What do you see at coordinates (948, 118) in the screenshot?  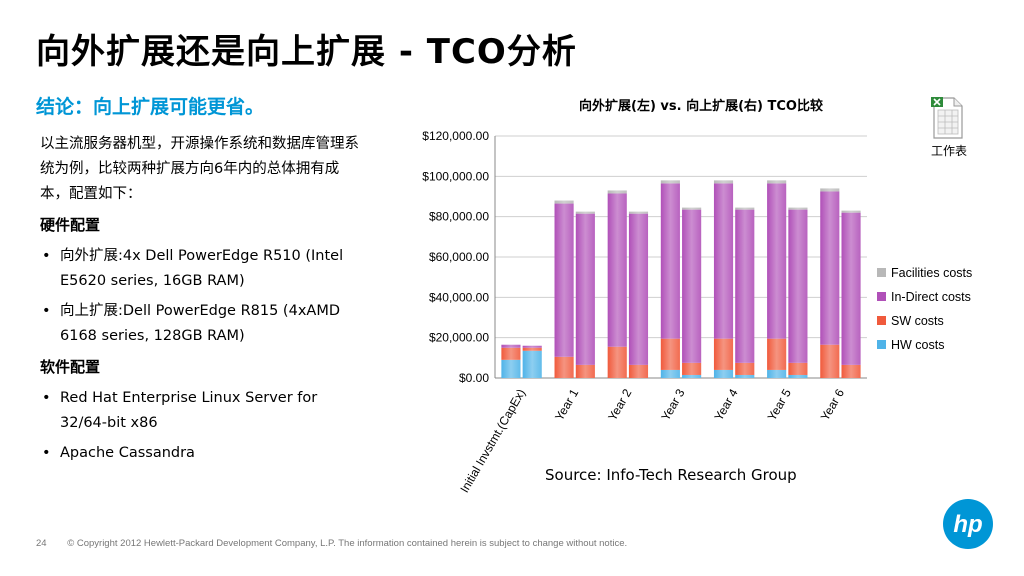 I see `spreadsheet-icon` at bounding box center [948, 118].